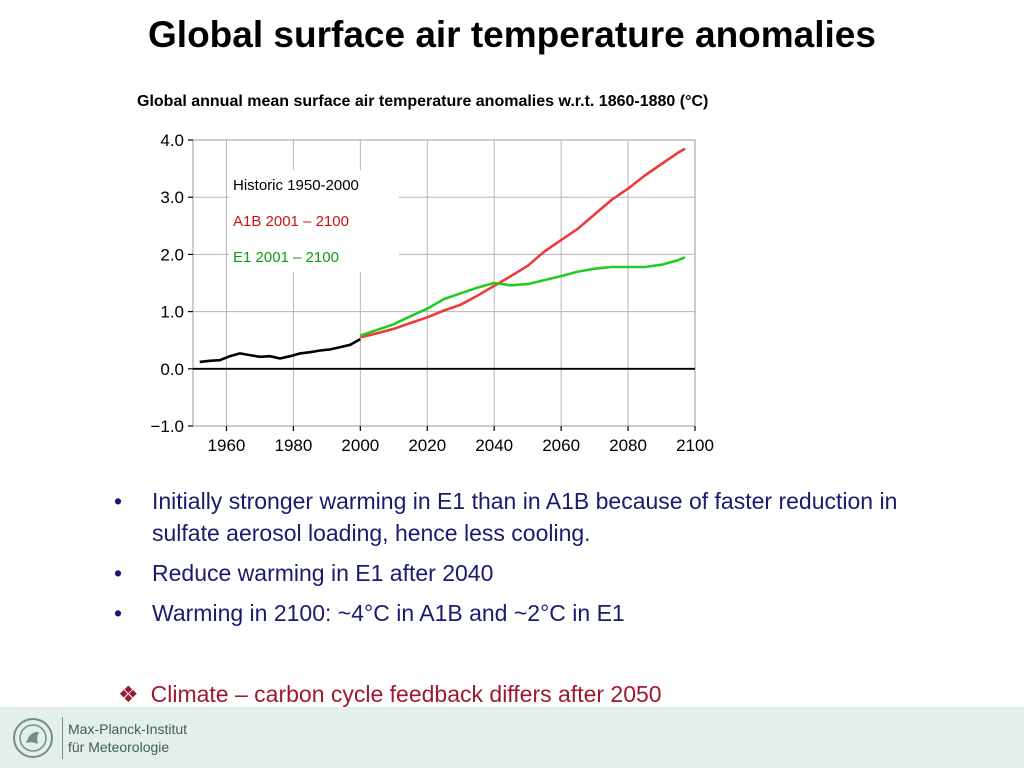 The image size is (1024, 768). What do you see at coordinates (561, 445) in the screenshot?
I see `x-tick-label: 2060` at bounding box center [561, 445].